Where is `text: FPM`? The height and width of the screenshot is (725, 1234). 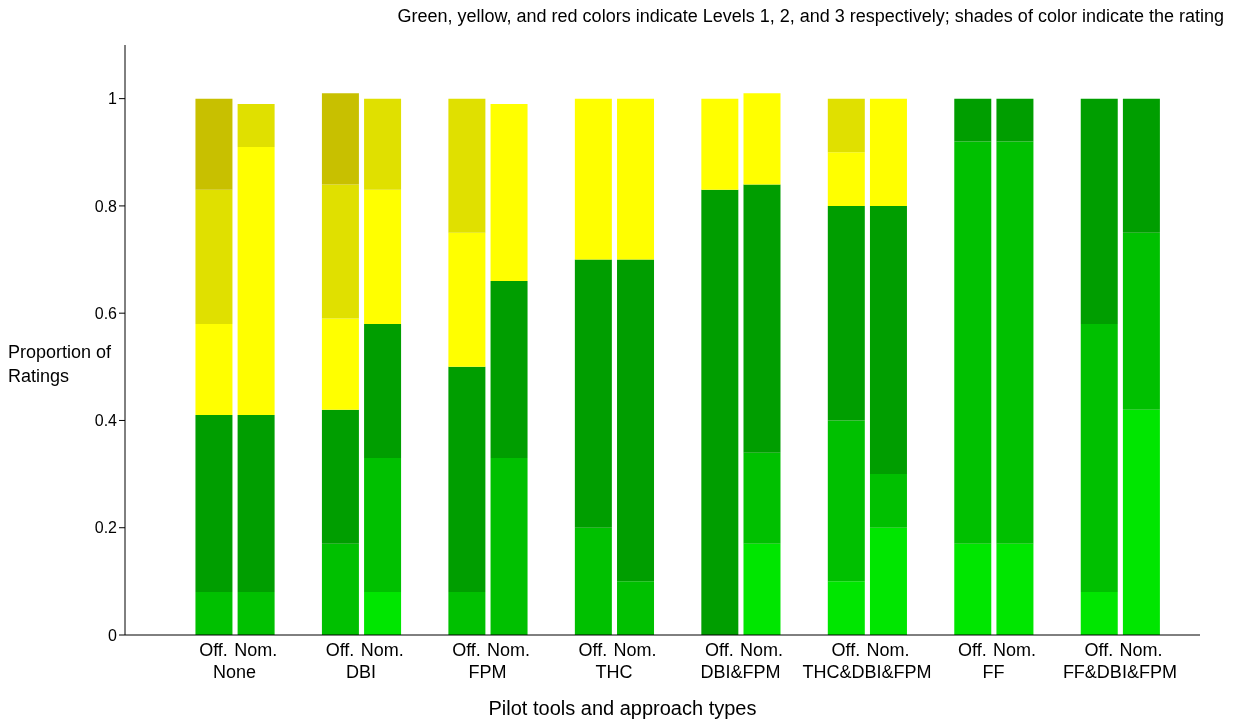
text: FPM is located at coordinates (487, 672).